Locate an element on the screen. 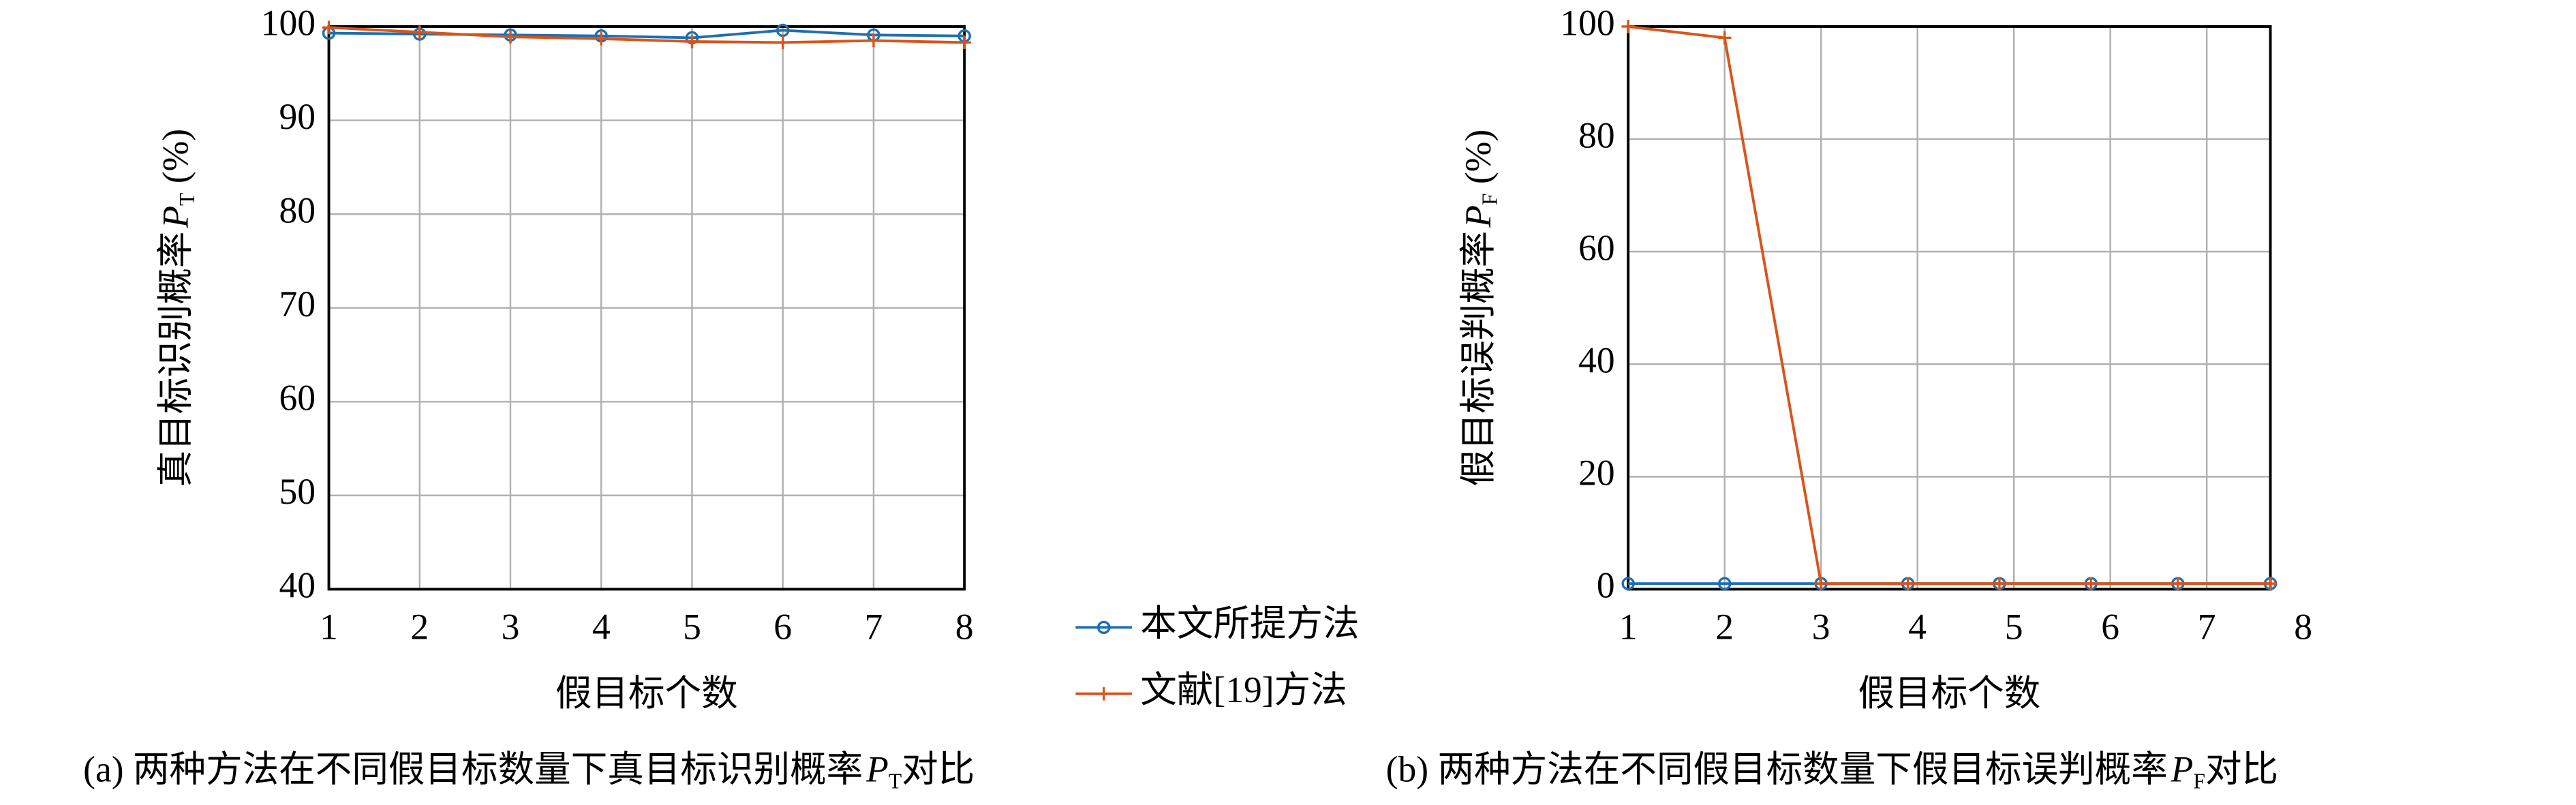 The height and width of the screenshot is (805, 2576). y-axis-label-text: 真目标识别概率 is located at coordinates (175, 359).